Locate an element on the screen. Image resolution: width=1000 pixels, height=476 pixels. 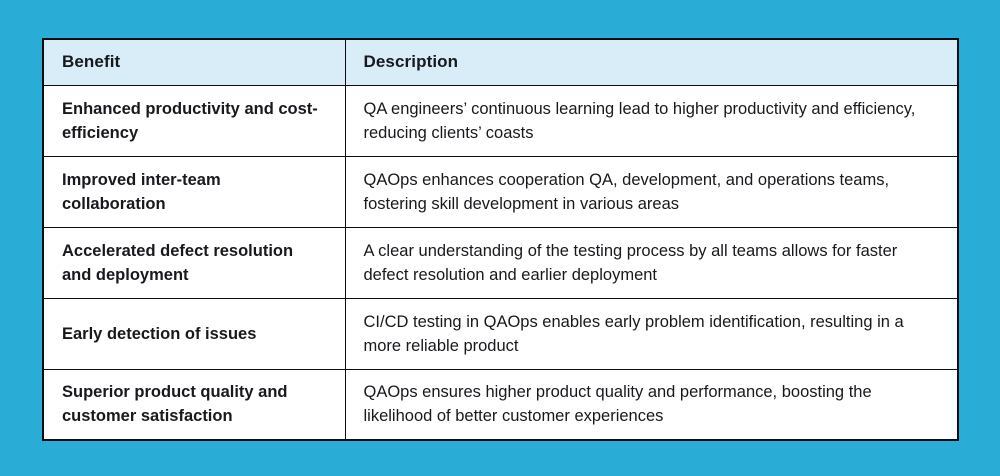
header-row: Benefit Description is located at coordinates (500, 62).